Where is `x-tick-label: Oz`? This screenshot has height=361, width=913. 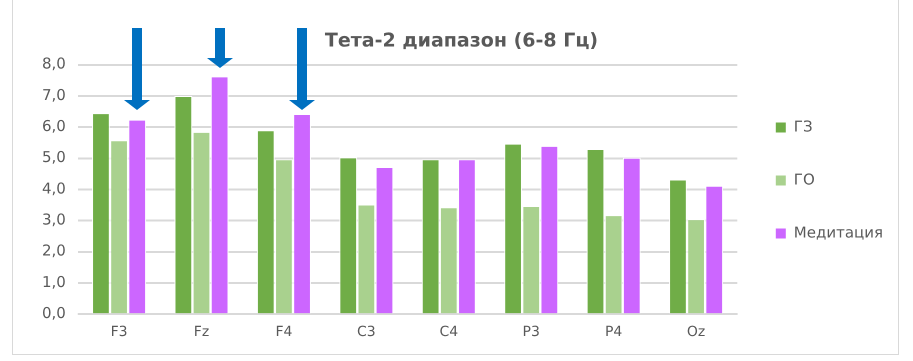 x-tick-label: Oz is located at coordinates (696, 332).